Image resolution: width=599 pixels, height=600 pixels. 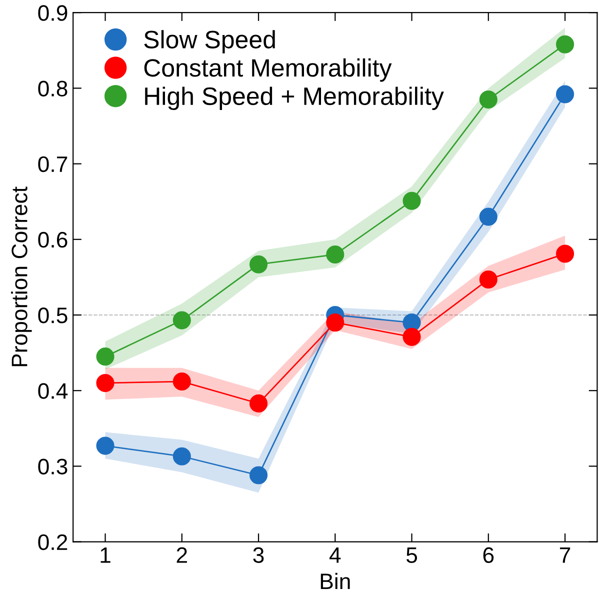 What do you see at coordinates (105, 555) in the screenshot?
I see `x-tick-label: 1` at bounding box center [105, 555].